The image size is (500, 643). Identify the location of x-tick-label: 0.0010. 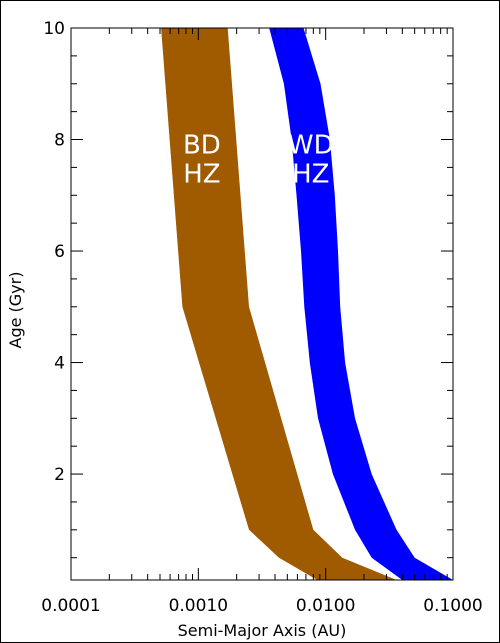
(198, 606).